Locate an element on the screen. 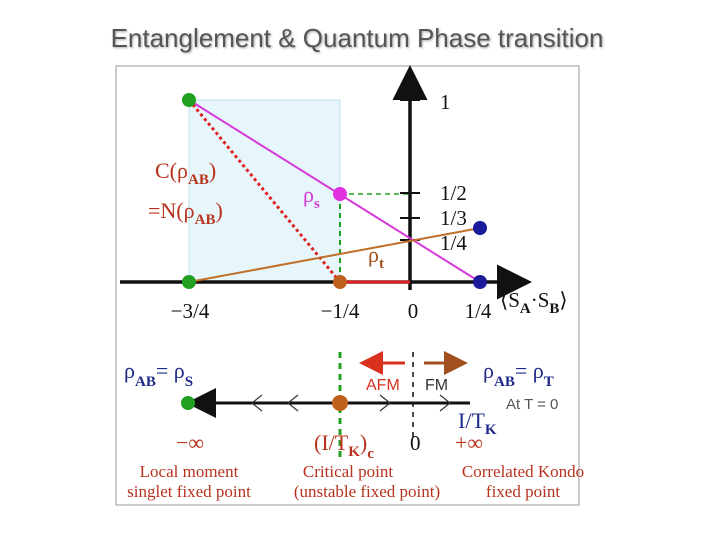  x-tick-label: 1/4 is located at coordinates (478, 311).